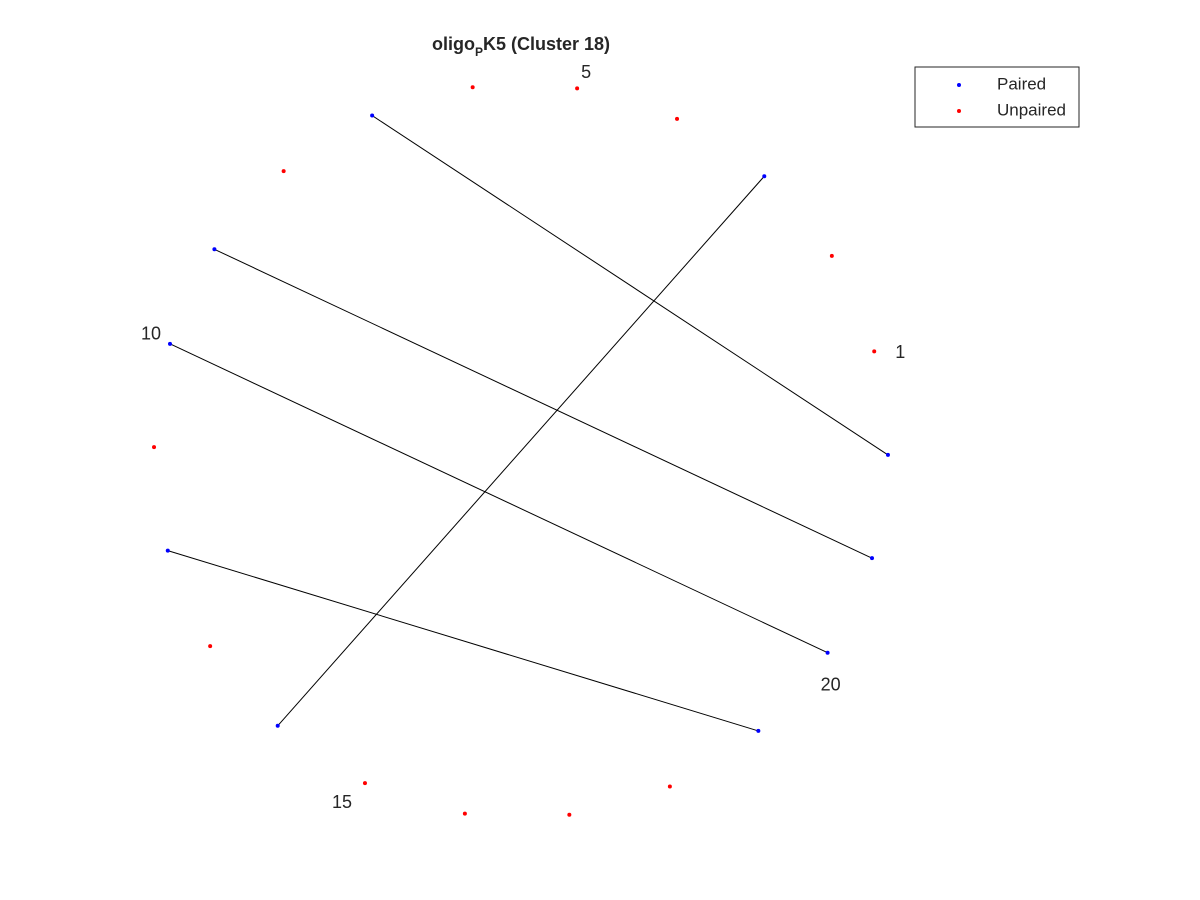 Image resolution: width=1200 pixels, height=900 pixels. I want to click on title-main: oligo, so click(453, 44).